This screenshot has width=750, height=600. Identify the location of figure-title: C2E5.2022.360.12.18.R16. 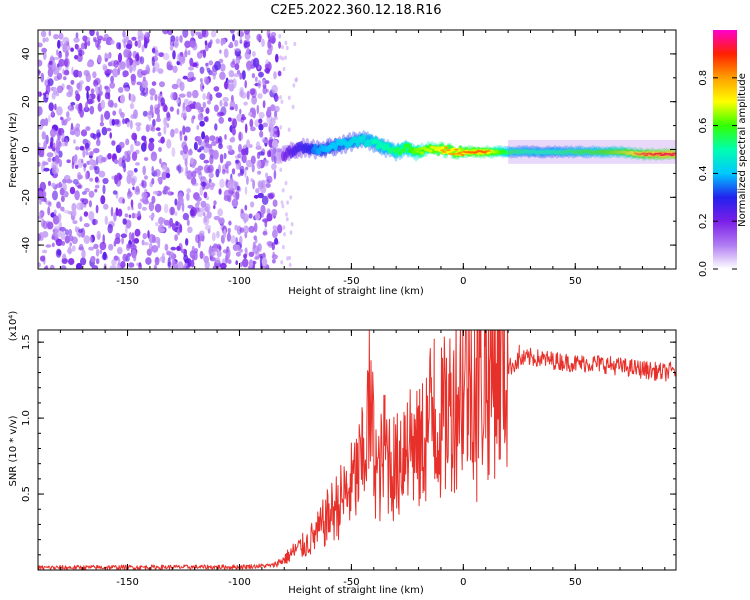
(355, 10).